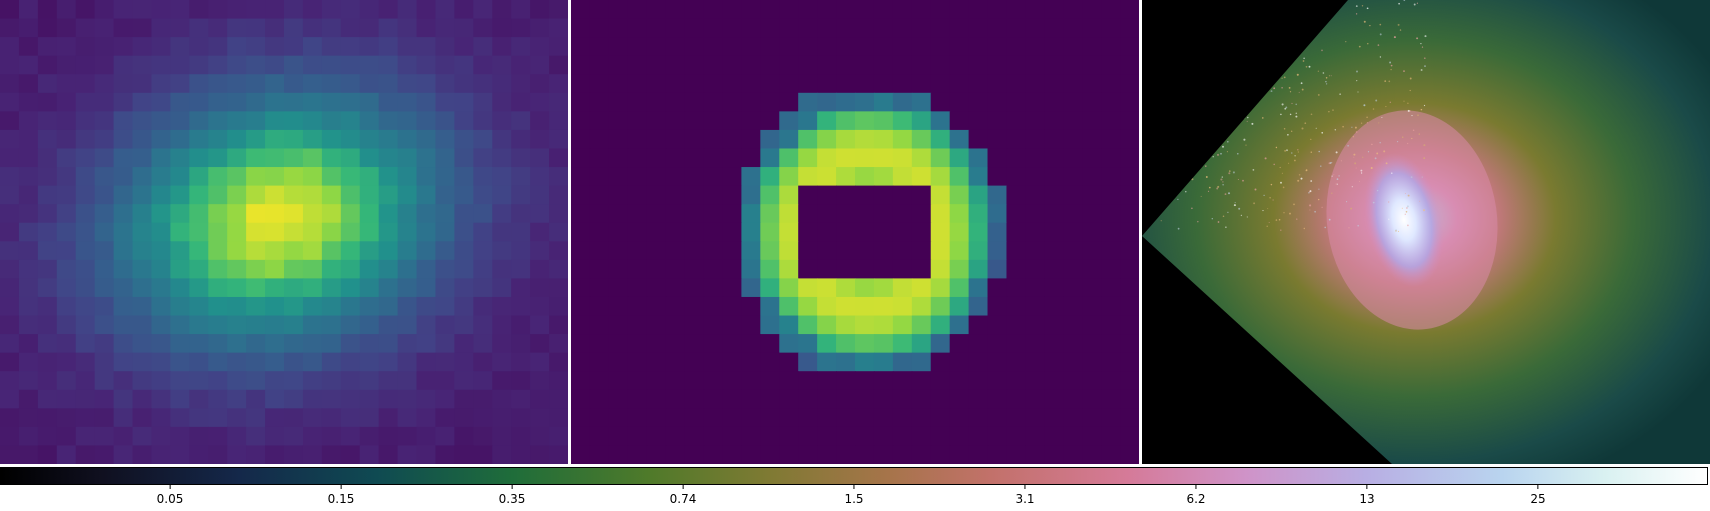 The height and width of the screenshot is (511, 1710). I want to click on colorbar-tick: 0.35, so click(512, 495).